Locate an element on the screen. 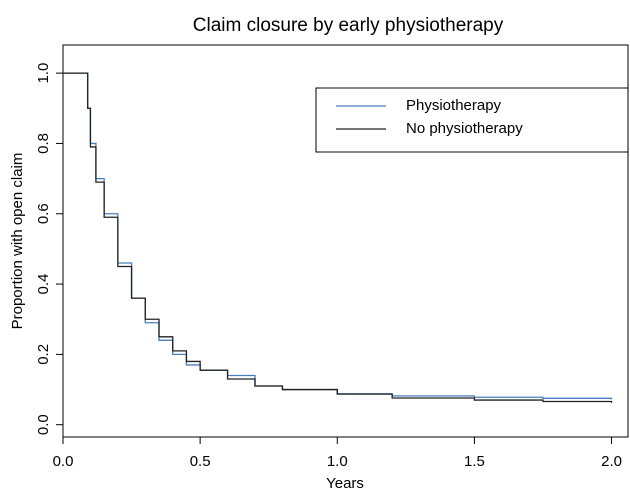 Image resolution: width=630 pixels, height=491 pixels. x-tick-label: 1.0 is located at coordinates (337, 461).